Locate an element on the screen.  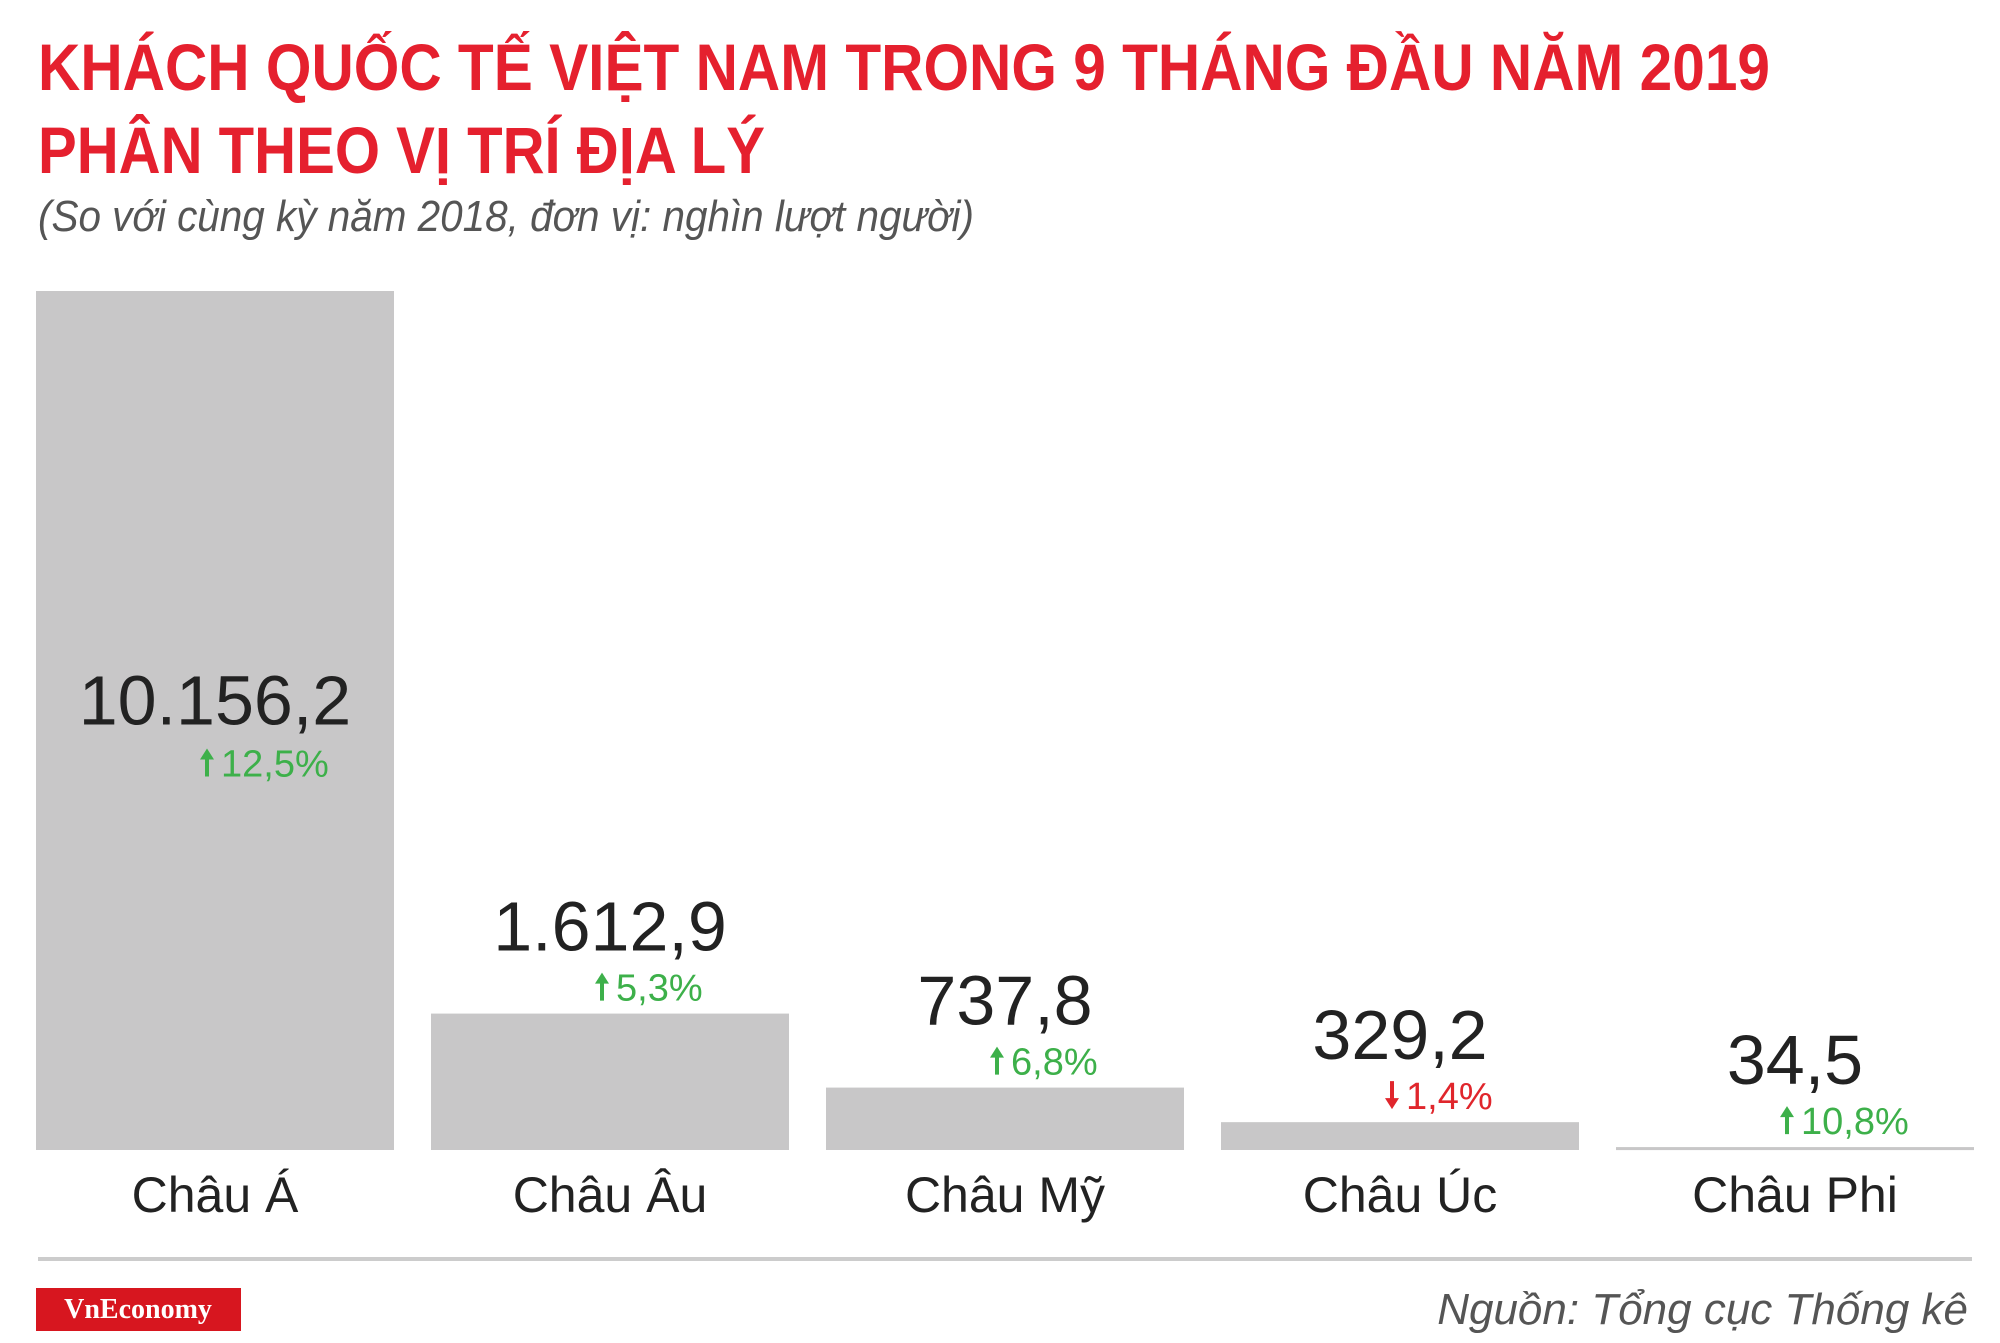
change-label: 12,5% is located at coordinates (275, 765).